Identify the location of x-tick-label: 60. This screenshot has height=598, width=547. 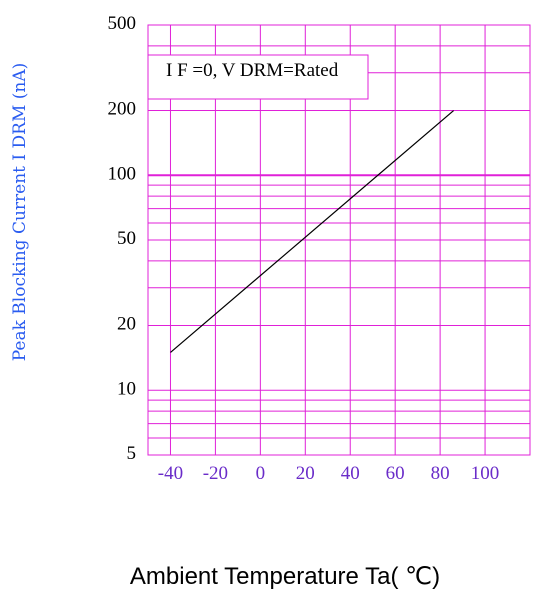
(395, 473).